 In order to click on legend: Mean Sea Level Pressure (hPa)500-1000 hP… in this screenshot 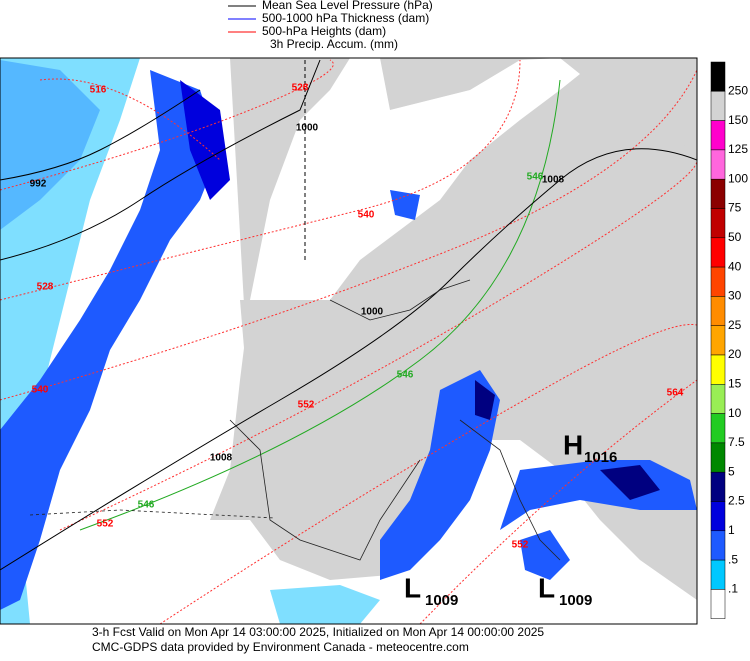, I will do `click(330, 25)`.